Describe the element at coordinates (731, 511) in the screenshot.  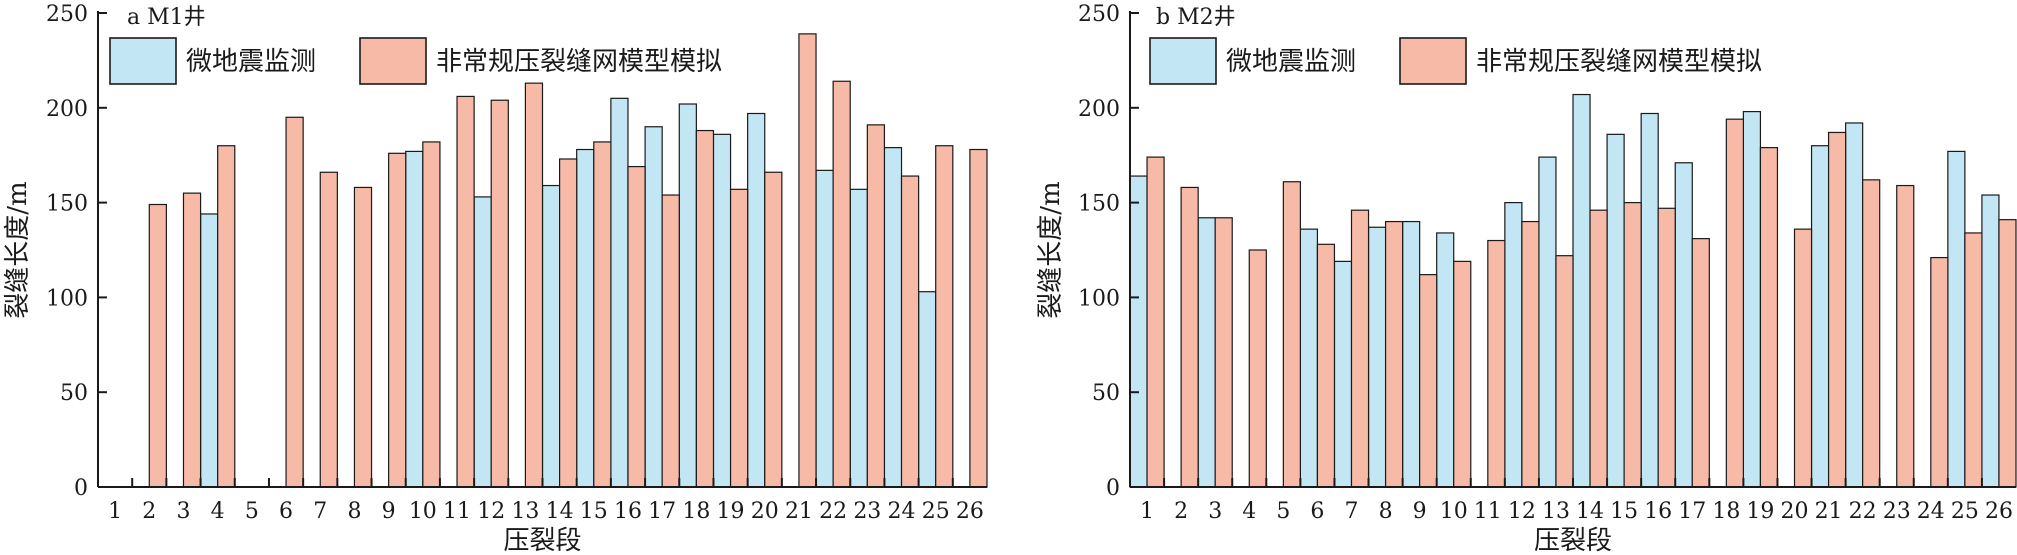
I see `x-tick-label: 19` at that location.